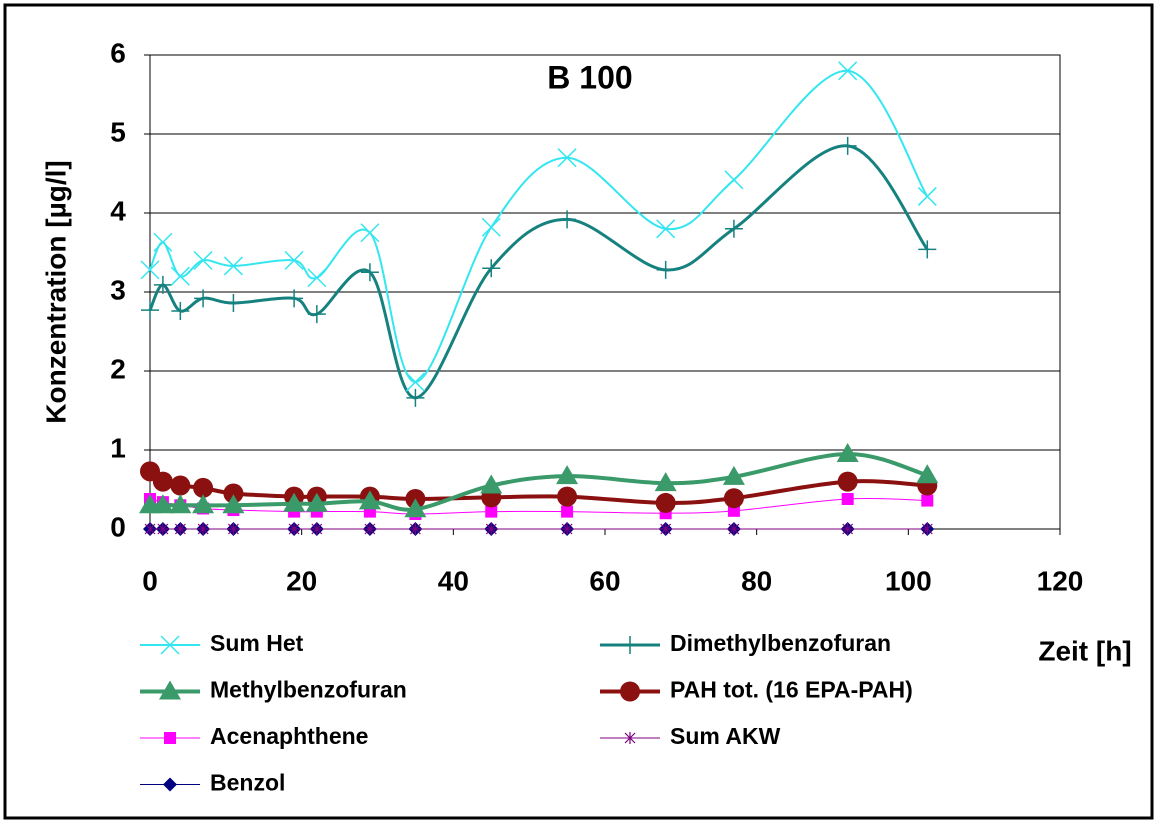 The width and height of the screenshot is (1159, 829). Describe the element at coordinates (453, 580) in the screenshot. I see `x-tick-label: 40` at that location.